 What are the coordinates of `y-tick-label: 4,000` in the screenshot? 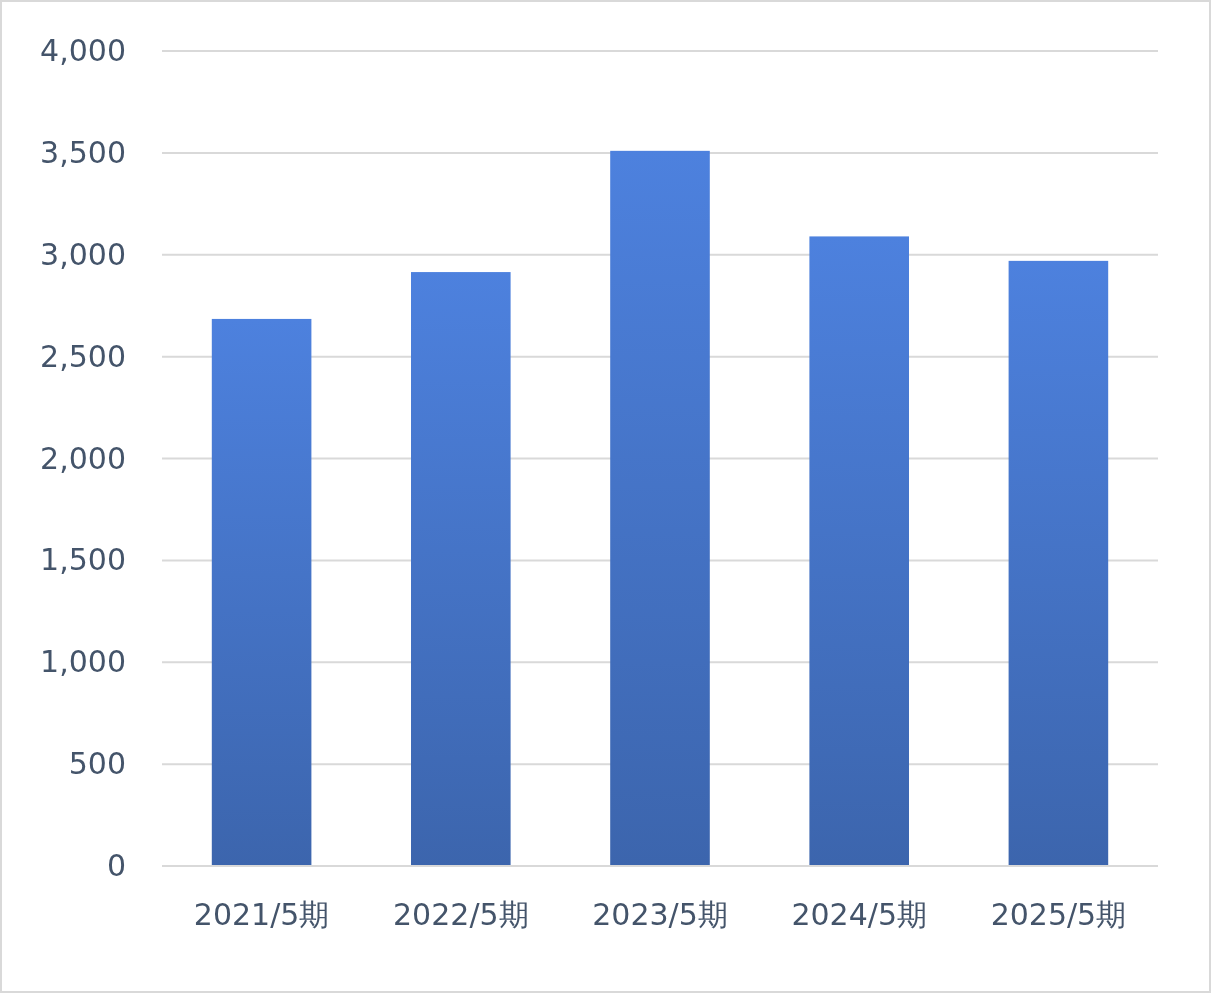 It's located at (83, 51).